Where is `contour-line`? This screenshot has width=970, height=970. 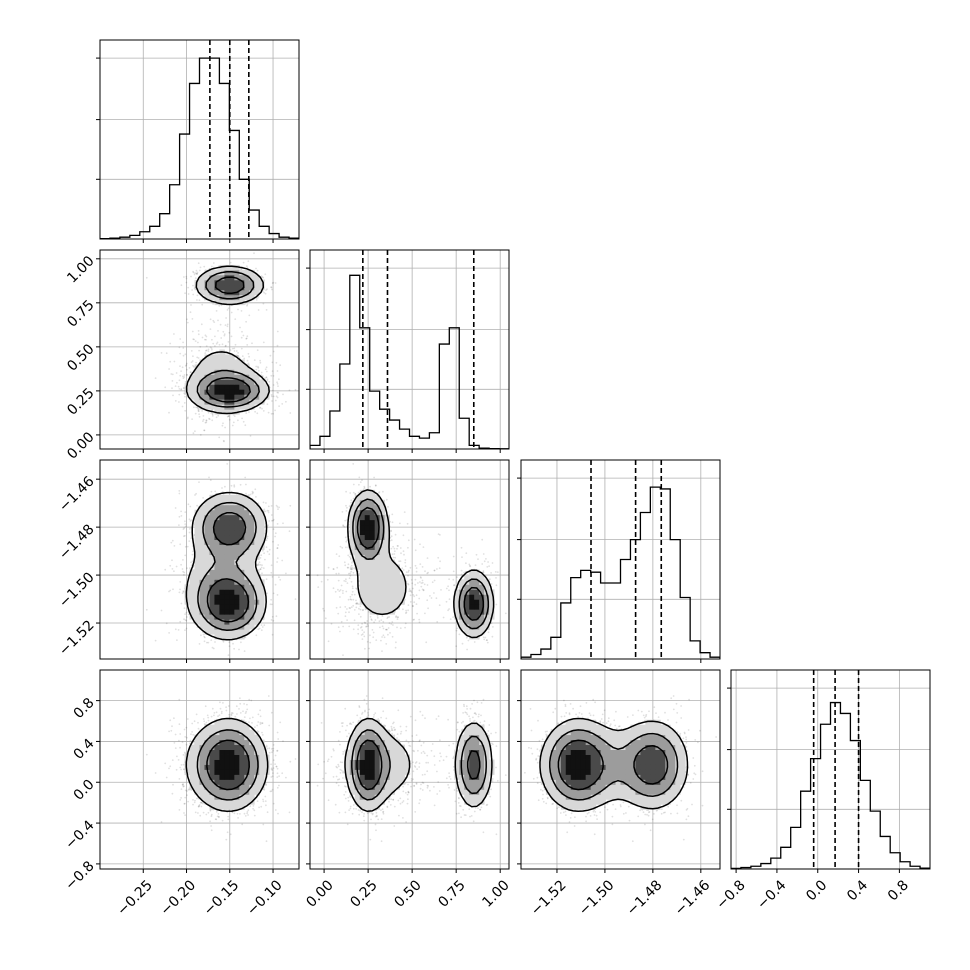
contour-line is located at coordinates (228, 388).